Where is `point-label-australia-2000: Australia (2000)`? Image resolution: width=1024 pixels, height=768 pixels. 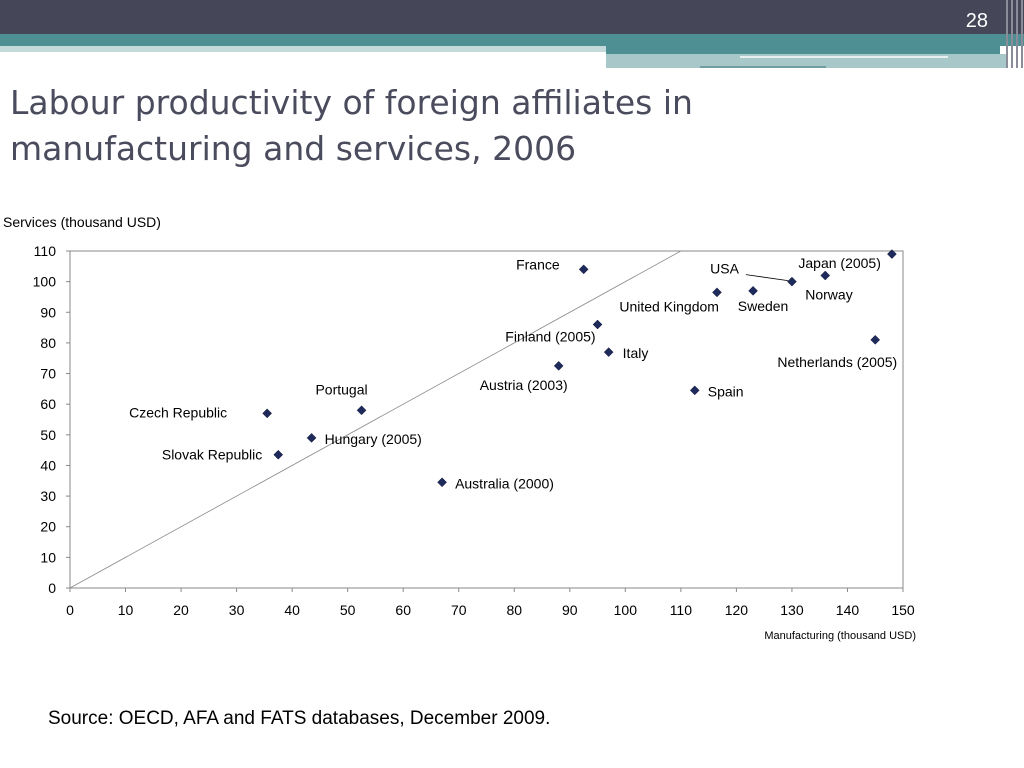 point-label-australia-2000: Australia (2000) is located at coordinates (504, 483).